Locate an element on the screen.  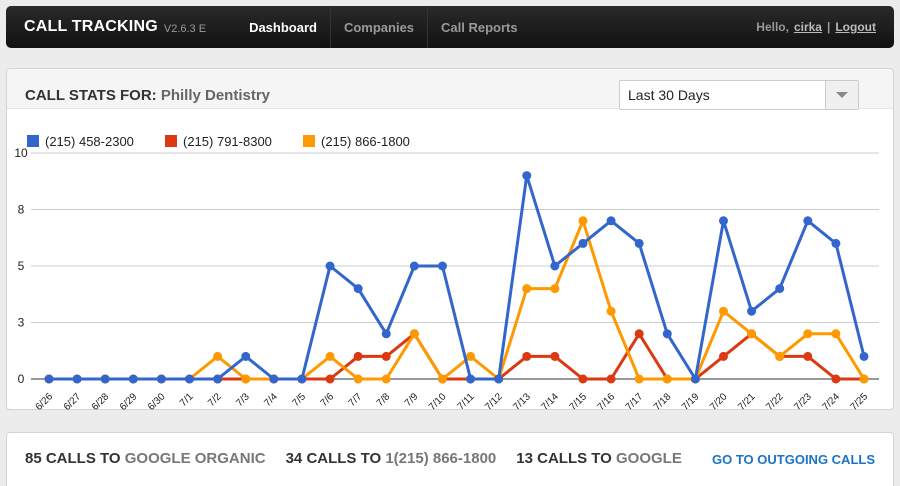
dropdown-toggle is located at coordinates (841, 95).